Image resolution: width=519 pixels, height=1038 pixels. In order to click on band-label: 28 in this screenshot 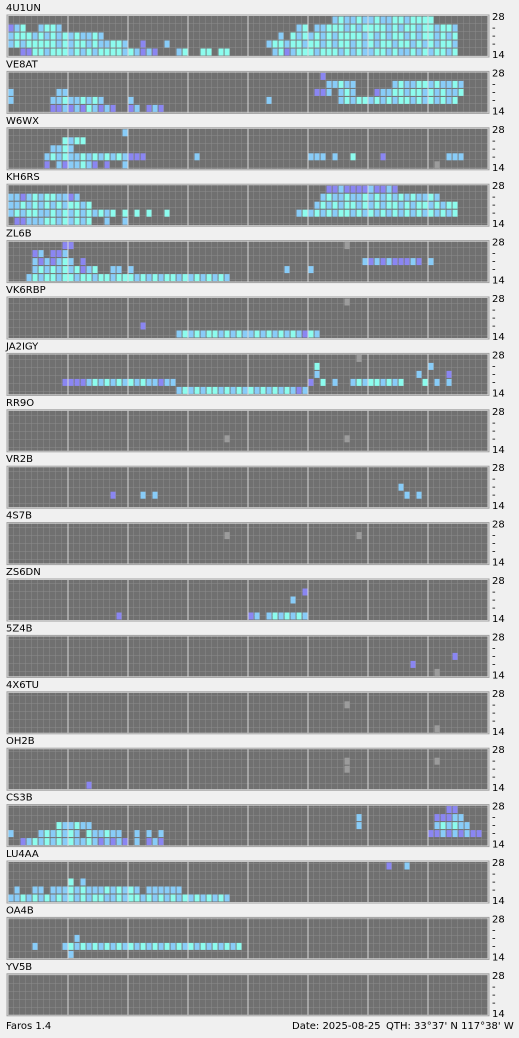, I will do `click(498, 73)`.